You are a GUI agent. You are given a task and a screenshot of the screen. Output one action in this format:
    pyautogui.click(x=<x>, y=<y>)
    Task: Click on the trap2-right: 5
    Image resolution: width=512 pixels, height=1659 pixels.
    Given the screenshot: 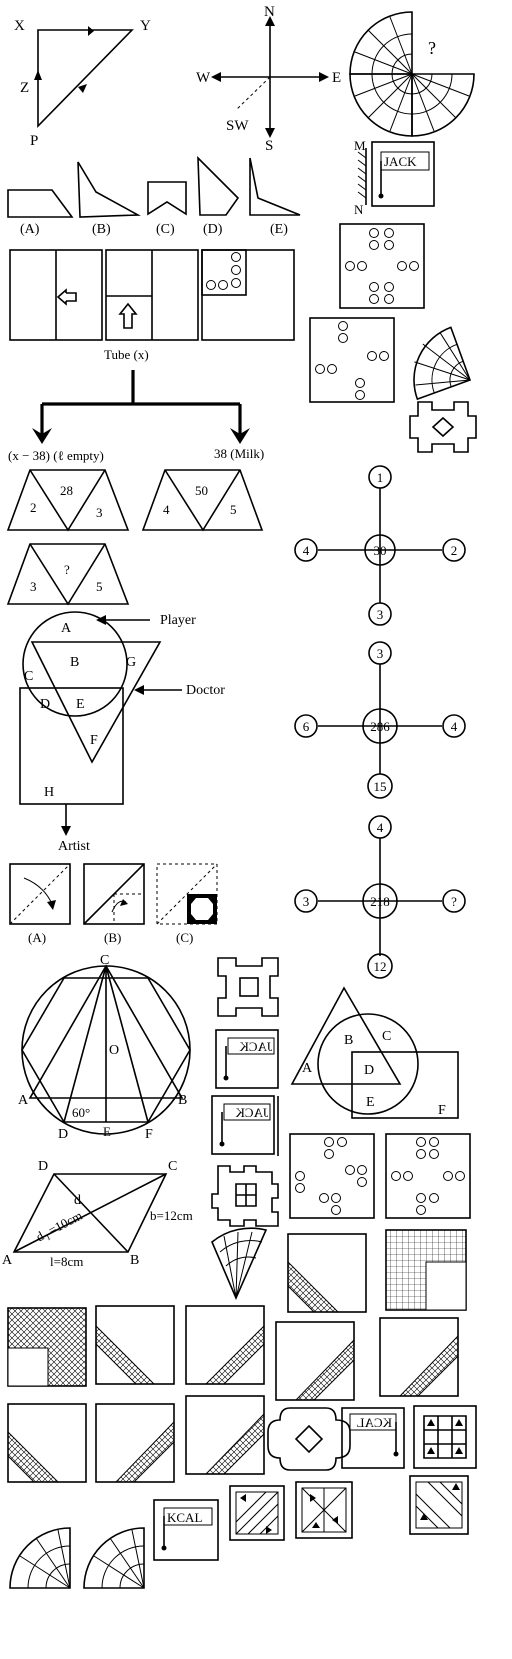 What is the action you would take?
    pyautogui.click(x=233, y=509)
    